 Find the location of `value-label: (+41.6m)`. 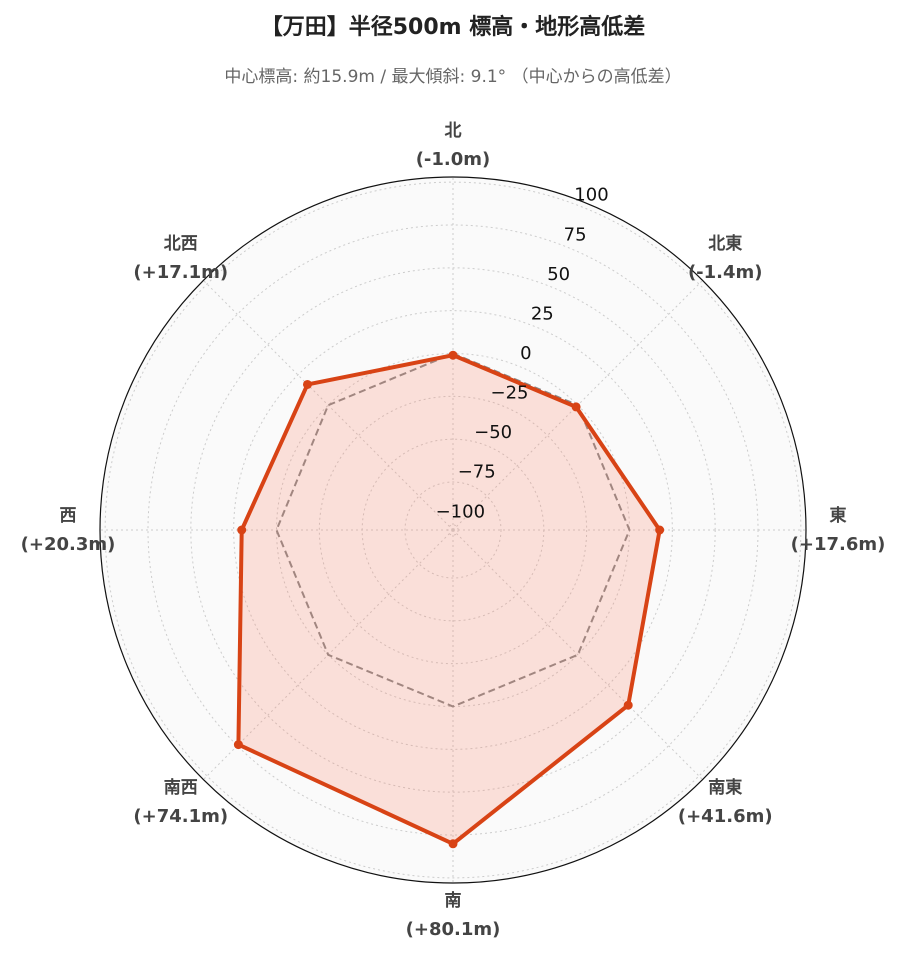

value-label: (+41.6m) is located at coordinates (725, 816).